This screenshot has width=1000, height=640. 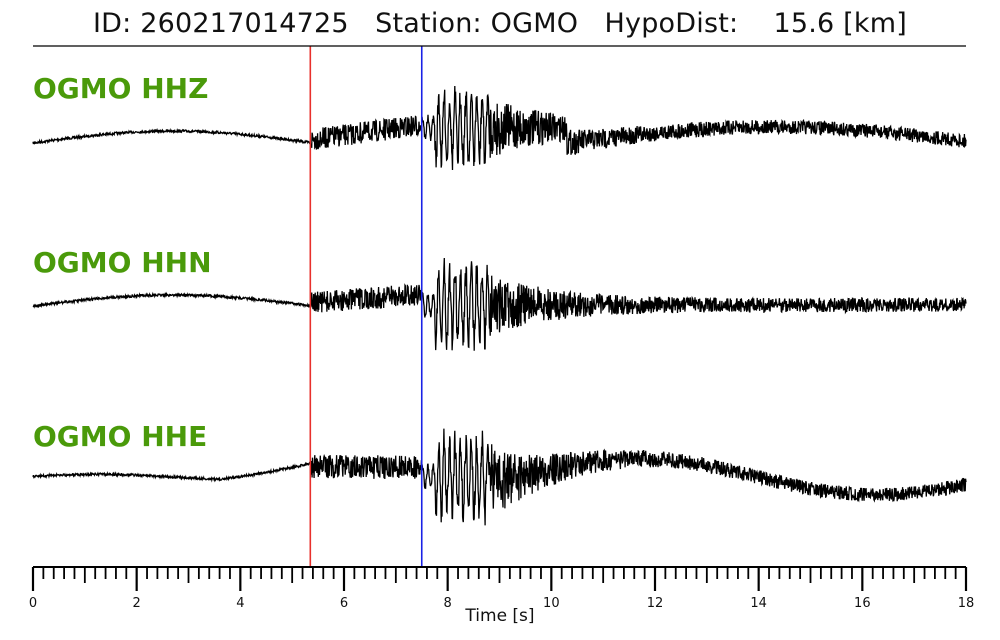 What do you see at coordinates (966, 603) in the screenshot?
I see `tick-label: 18` at bounding box center [966, 603].